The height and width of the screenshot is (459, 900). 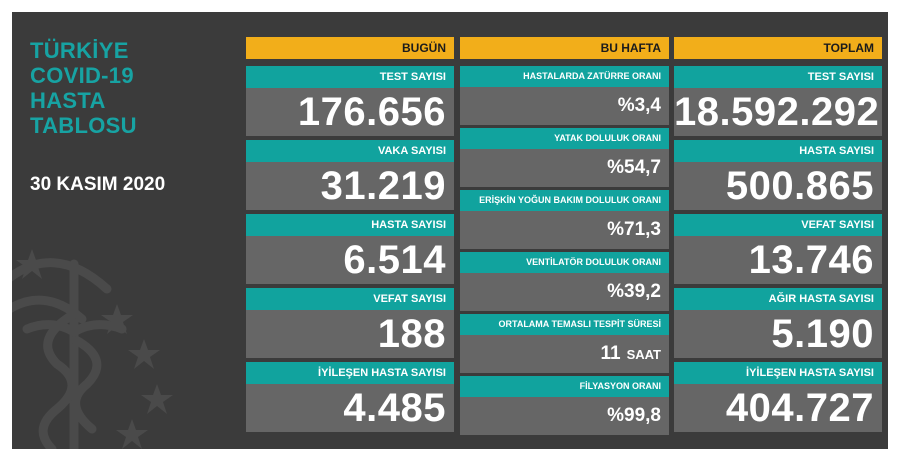 I want to click on week-pneumonia-label: HASTALARDA ZATÜRRE ORANI, so click(x=564, y=76).